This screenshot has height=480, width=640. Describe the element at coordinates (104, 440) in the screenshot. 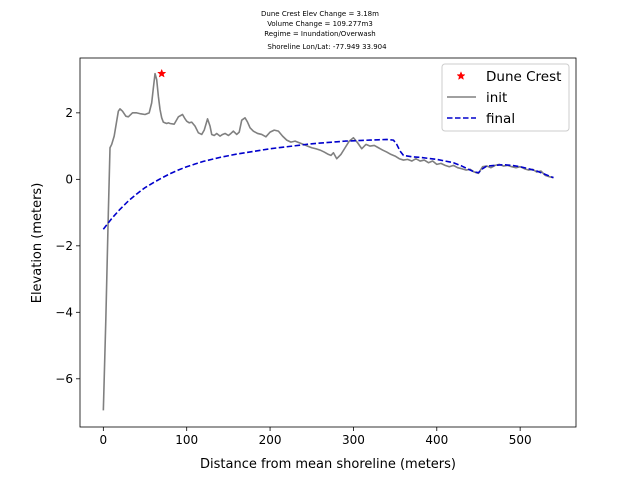

I see `x-tick-label: 0` at that location.